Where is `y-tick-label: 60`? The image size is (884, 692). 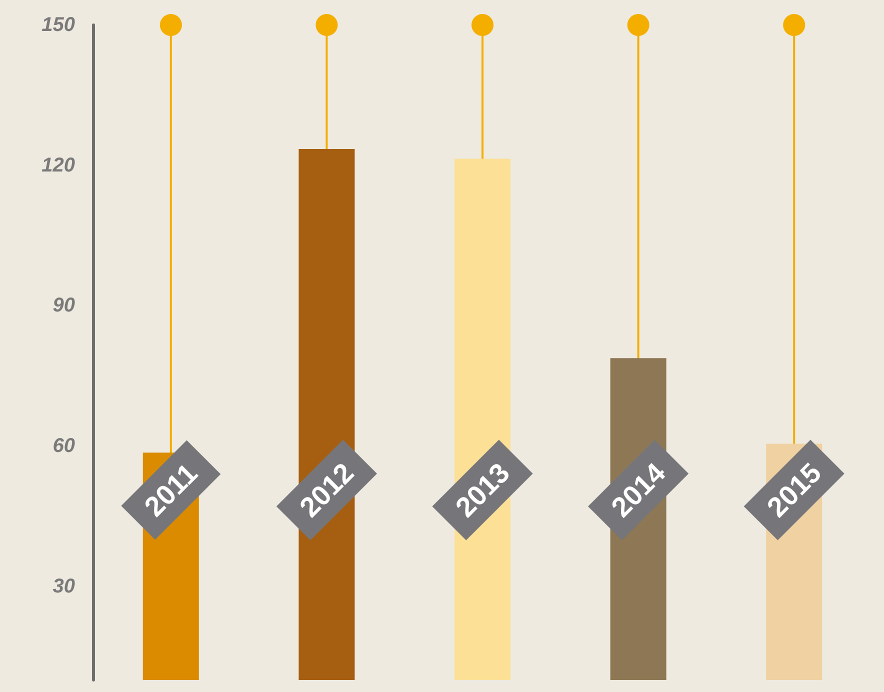 y-tick-label: 60 is located at coordinates (63, 446).